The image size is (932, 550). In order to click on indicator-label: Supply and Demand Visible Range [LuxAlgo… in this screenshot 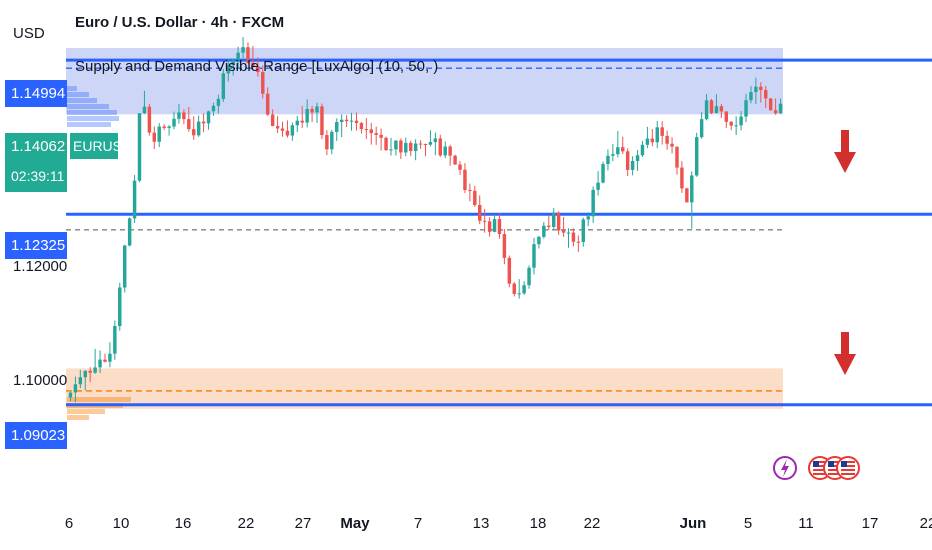, I will do `click(257, 66)`.